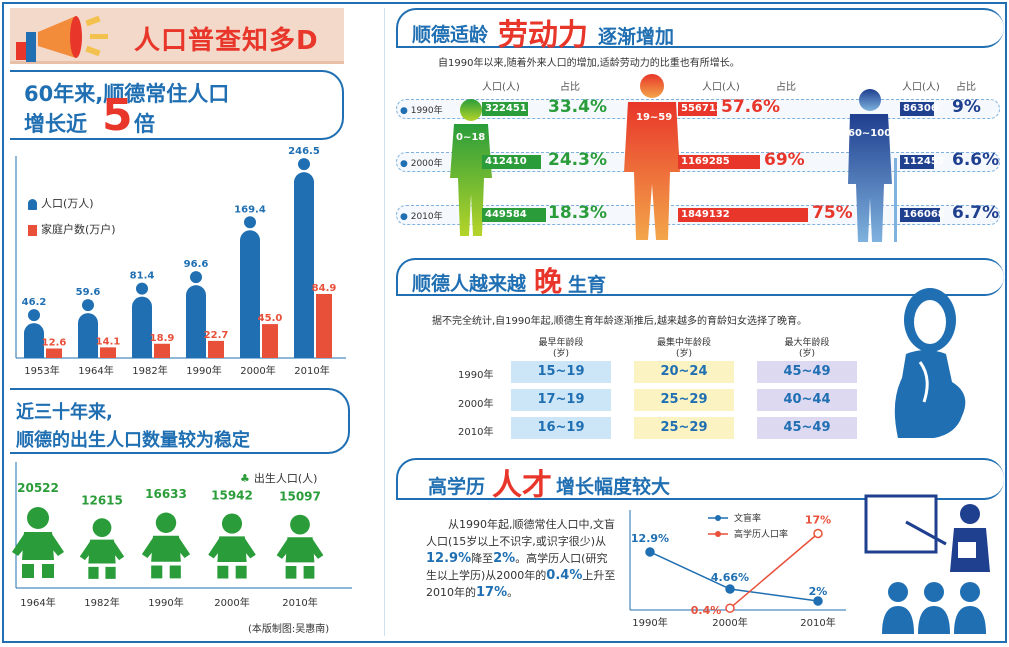  I want to click on household-value-label: 18.9, so click(162, 338).